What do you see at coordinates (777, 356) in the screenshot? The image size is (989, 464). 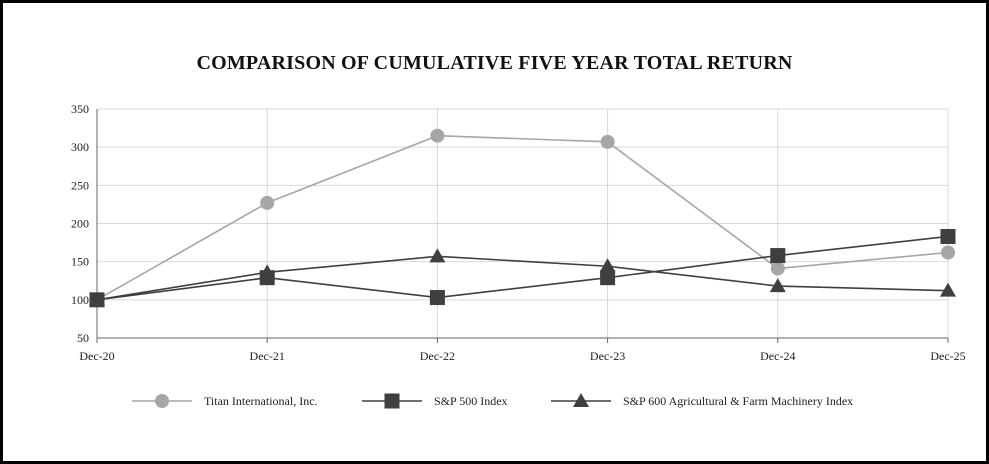 I see `x-tick-label: Dec-24` at bounding box center [777, 356].